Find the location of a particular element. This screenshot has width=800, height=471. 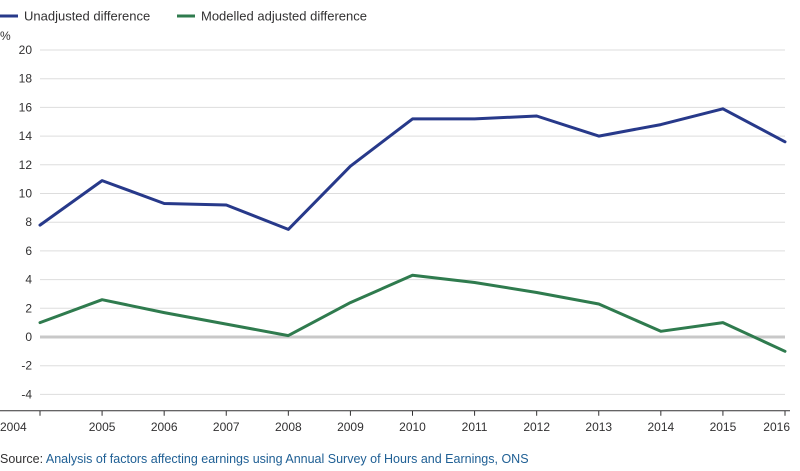

y-tick-label: 12 is located at coordinates (26, 165).